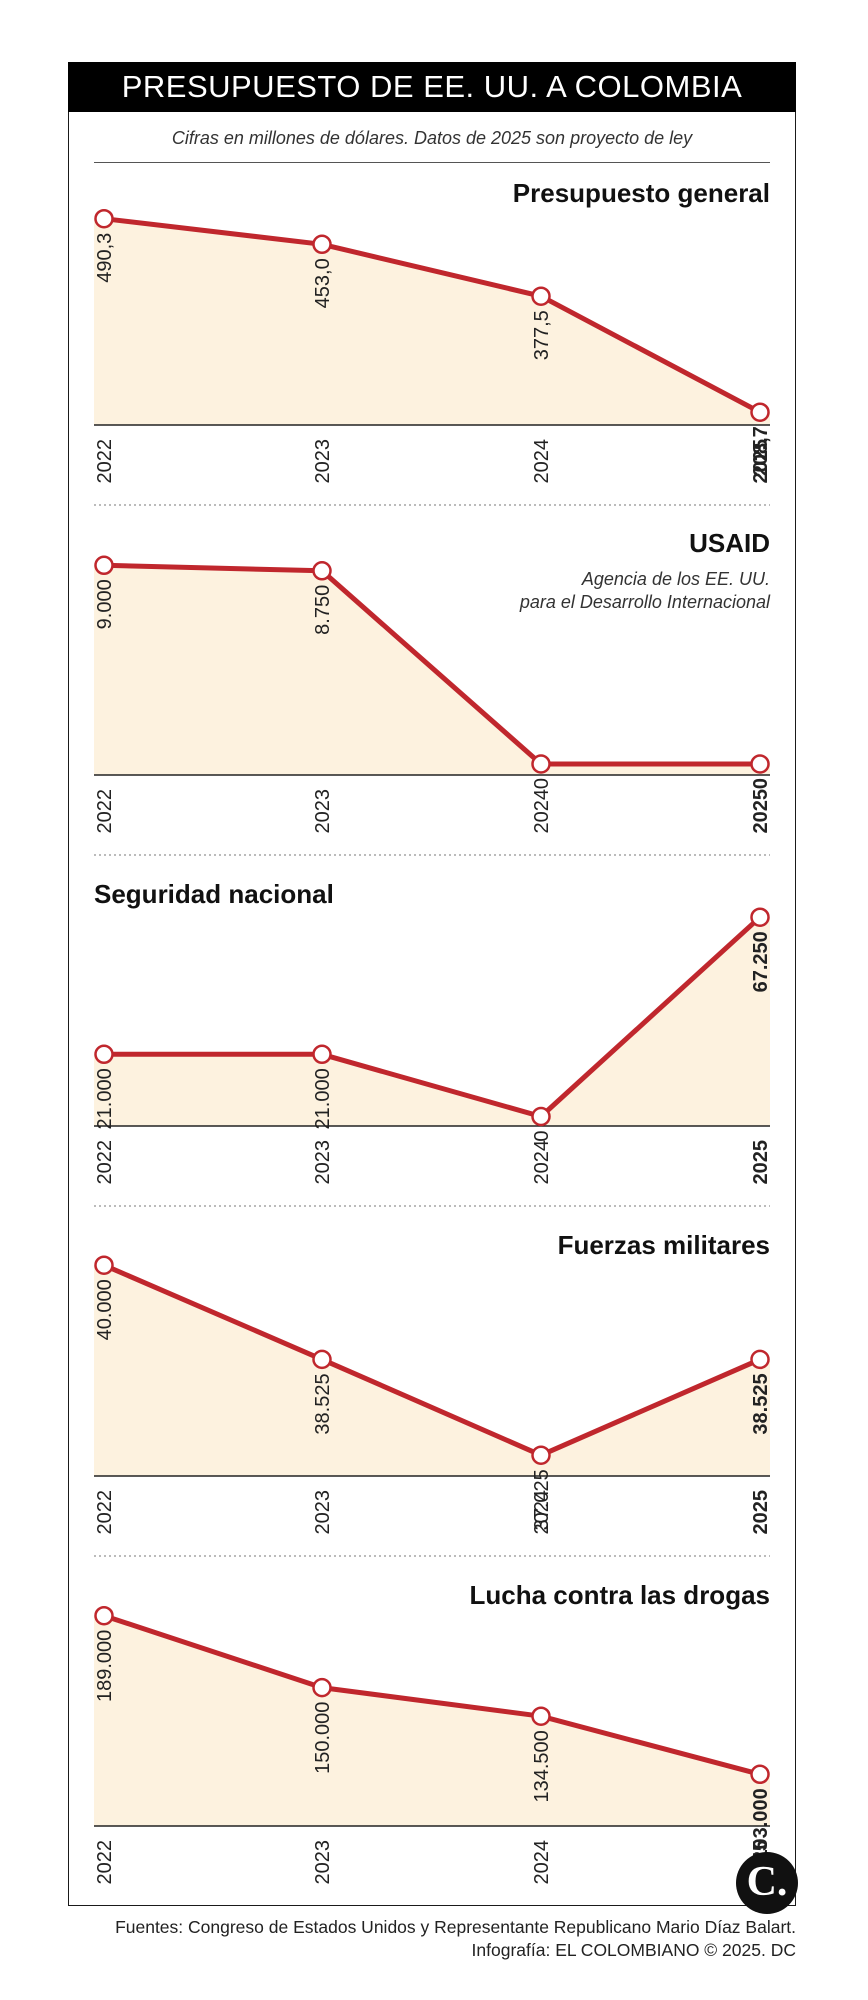 The height and width of the screenshot is (2000, 868). What do you see at coordinates (105, 1098) in the screenshot?
I see `data-label-2022: 21.000` at bounding box center [105, 1098].